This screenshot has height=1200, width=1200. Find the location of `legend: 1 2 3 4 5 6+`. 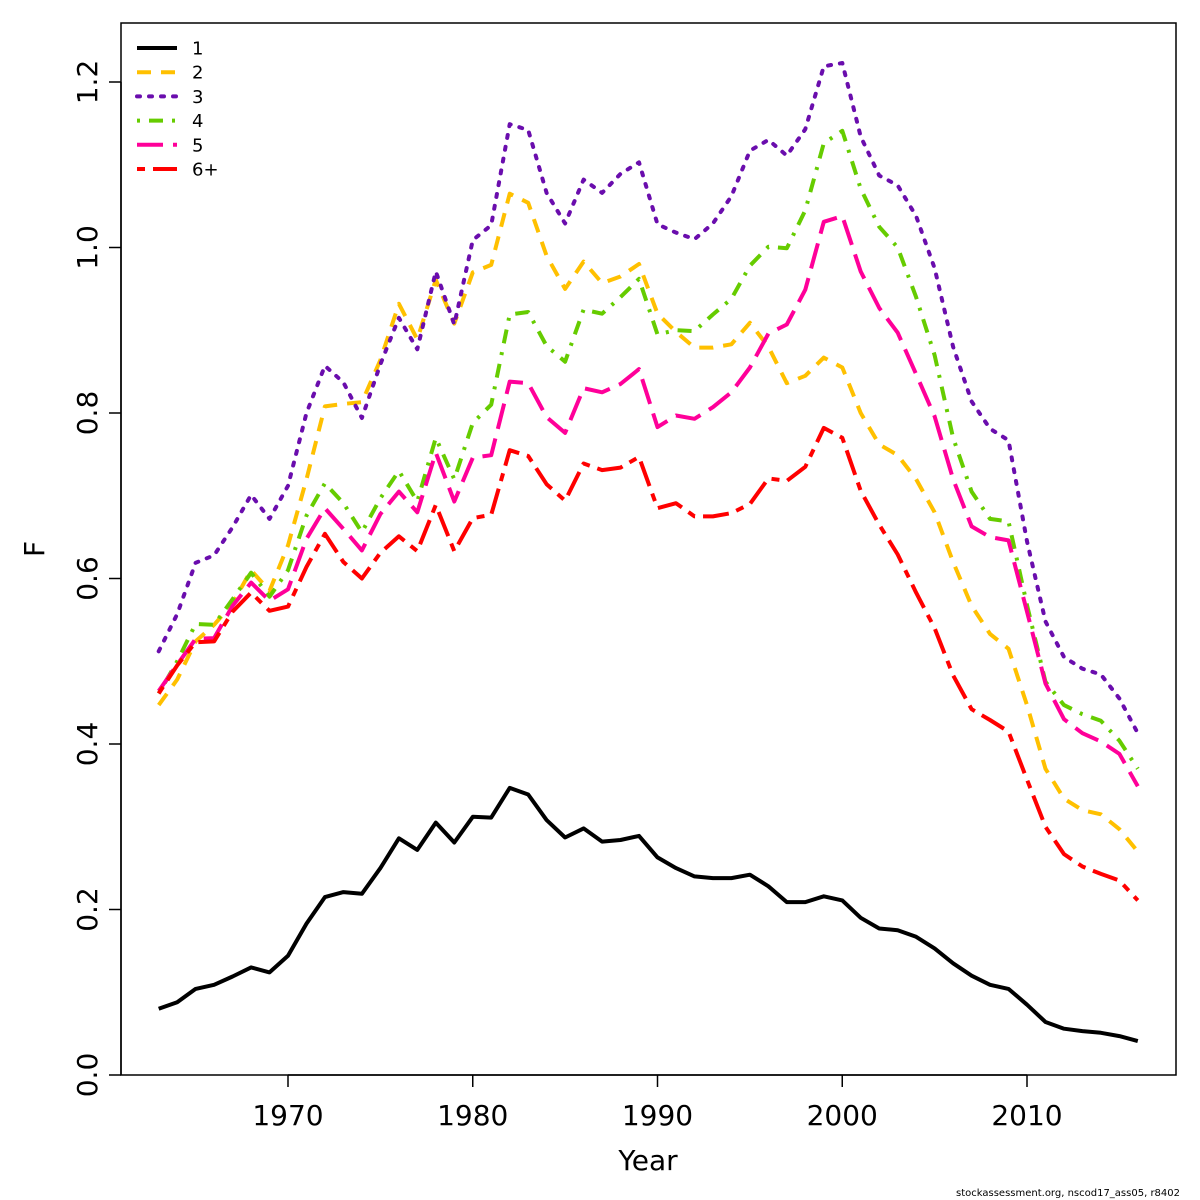

legend: 1 2 3 4 5 6+ is located at coordinates (177, 110).